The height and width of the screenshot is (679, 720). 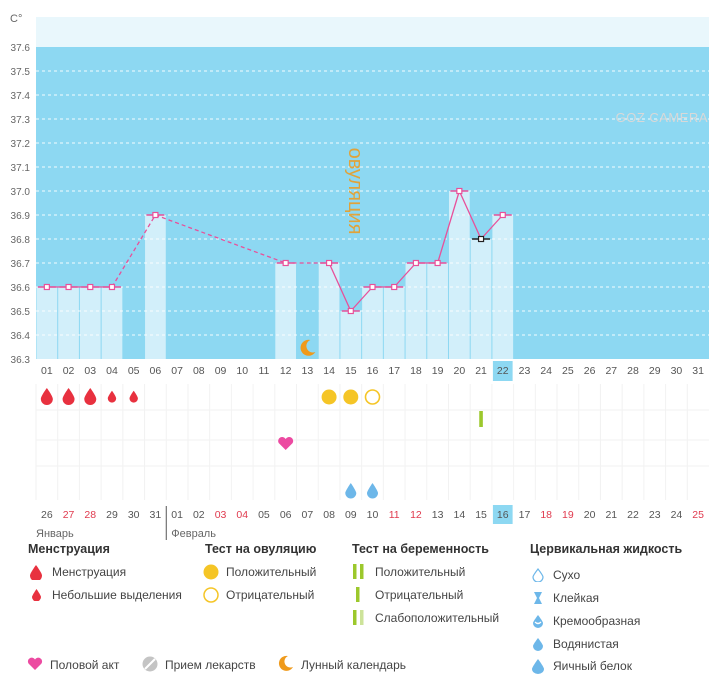 I want to click on y-axis-label: C°, so click(x=16, y=19).